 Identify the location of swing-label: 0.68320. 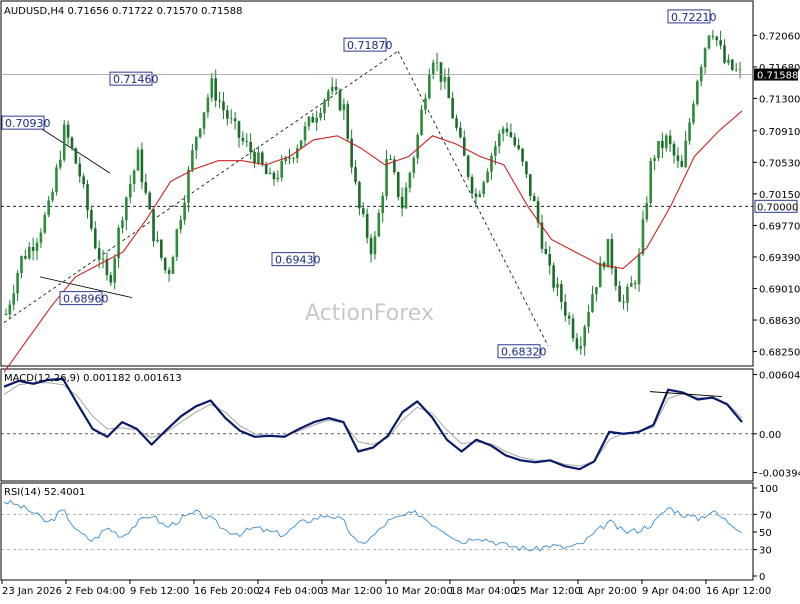
(524, 352).